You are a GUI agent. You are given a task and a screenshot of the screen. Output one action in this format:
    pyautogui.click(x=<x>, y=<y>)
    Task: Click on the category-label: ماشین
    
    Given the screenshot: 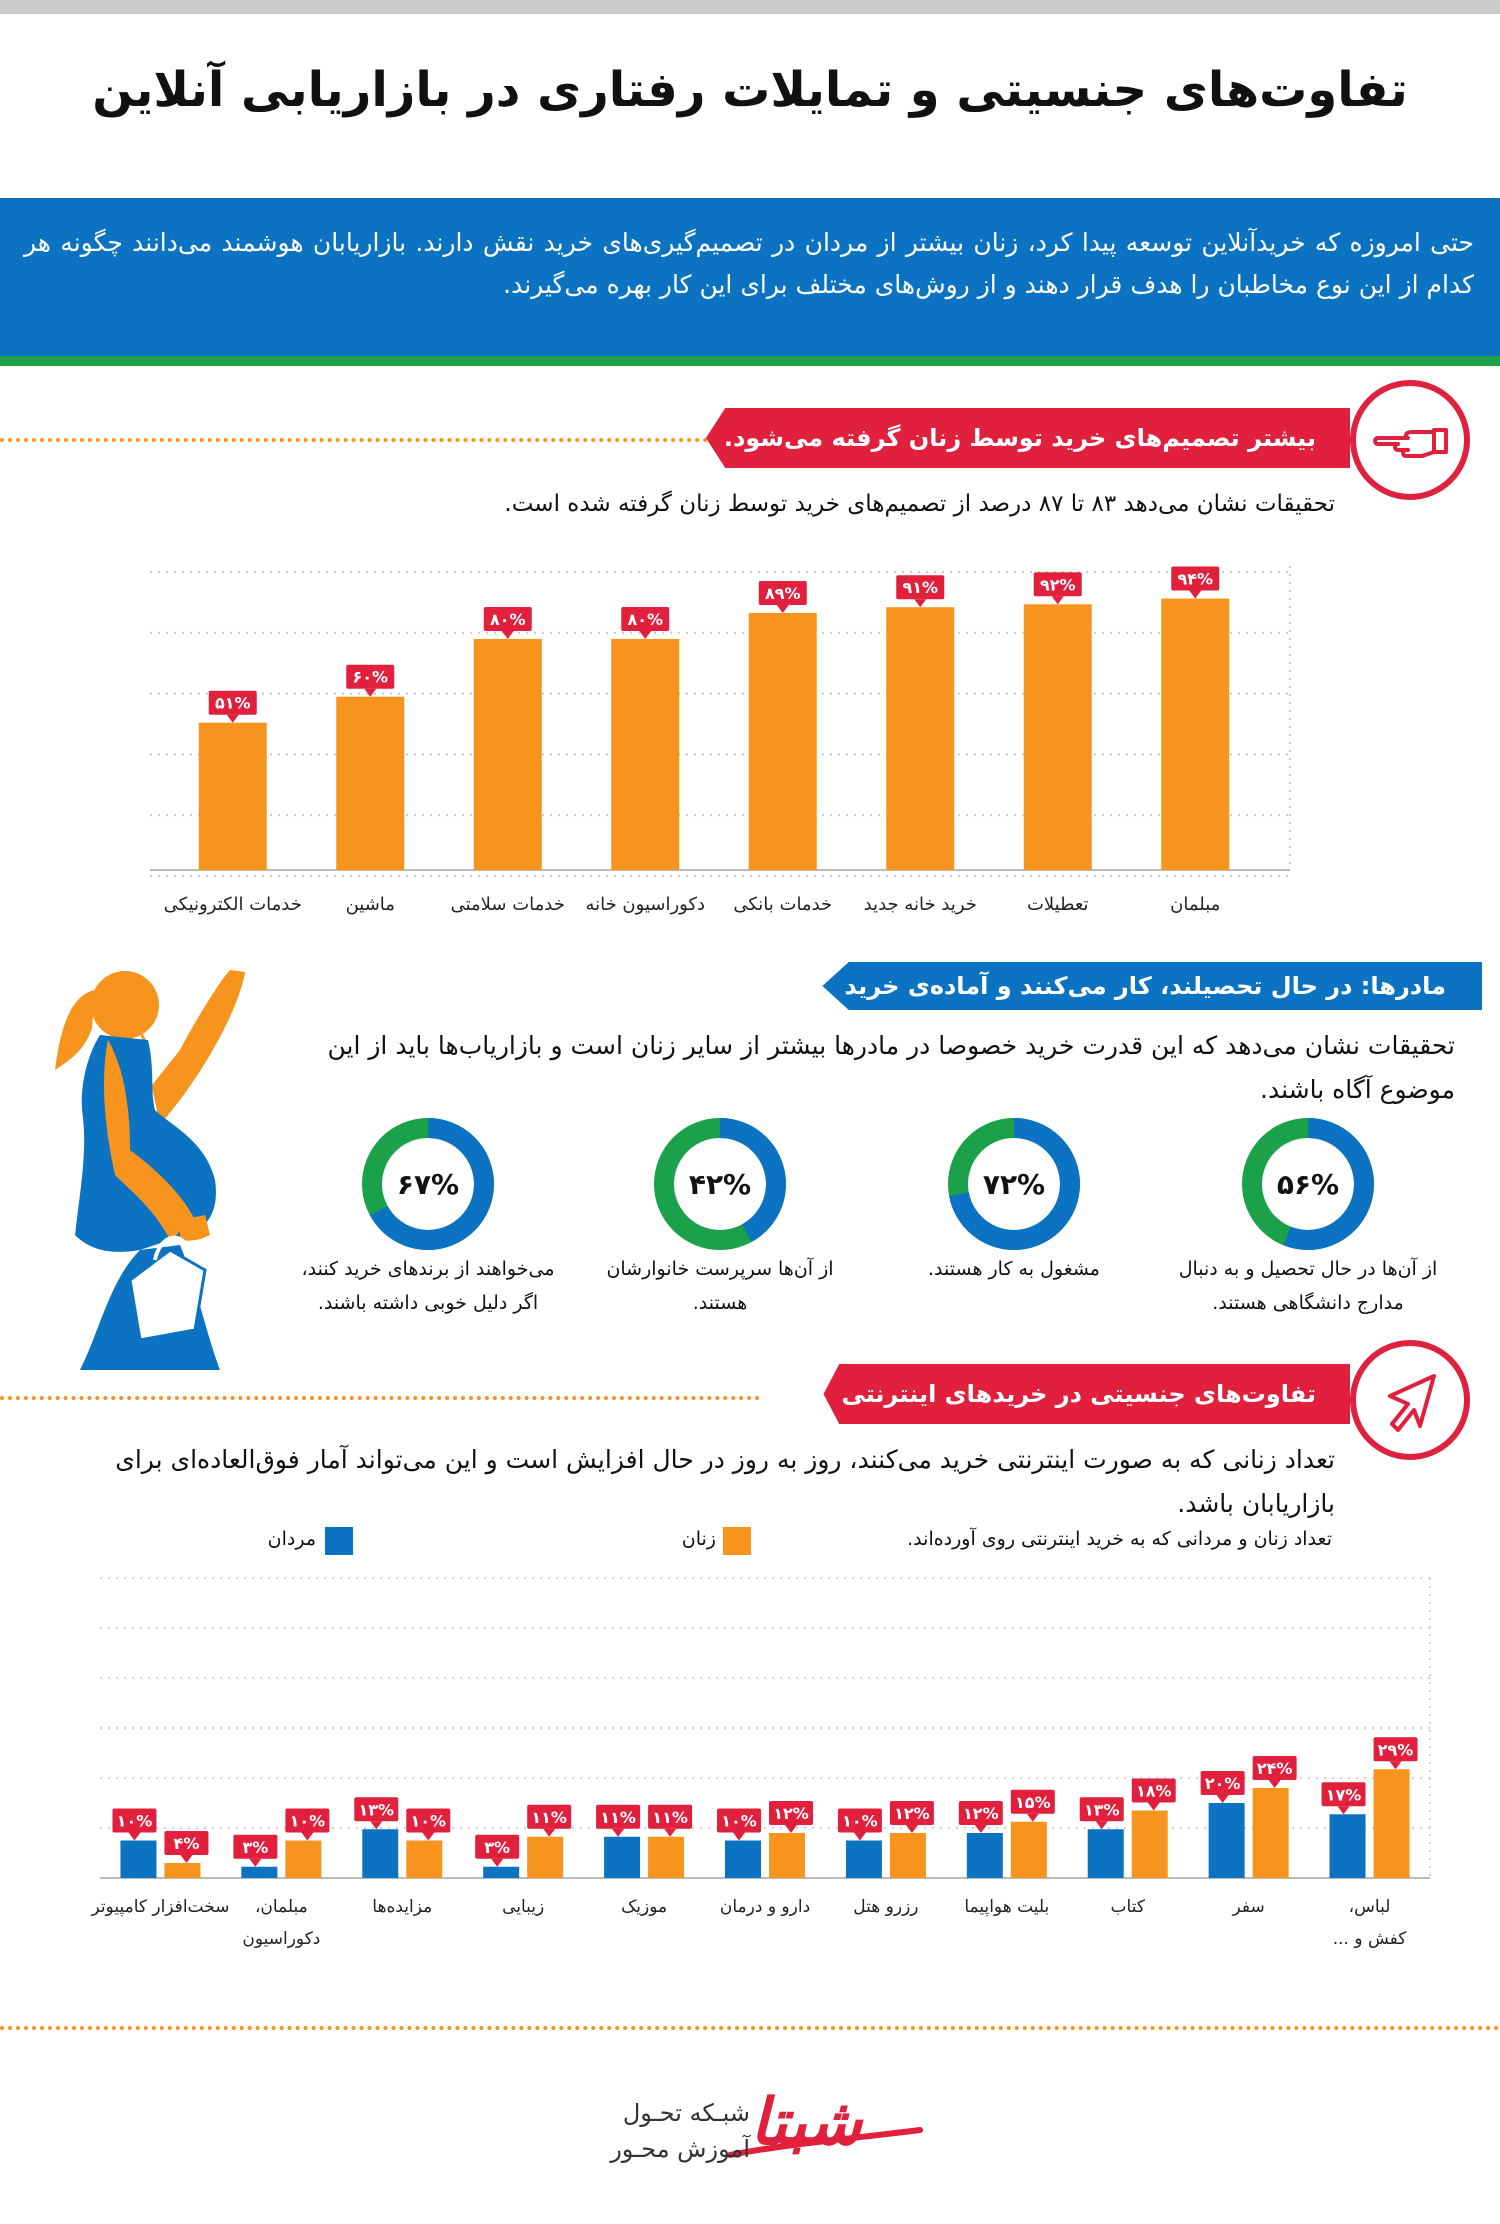 What is the action you would take?
    pyautogui.click(x=370, y=904)
    